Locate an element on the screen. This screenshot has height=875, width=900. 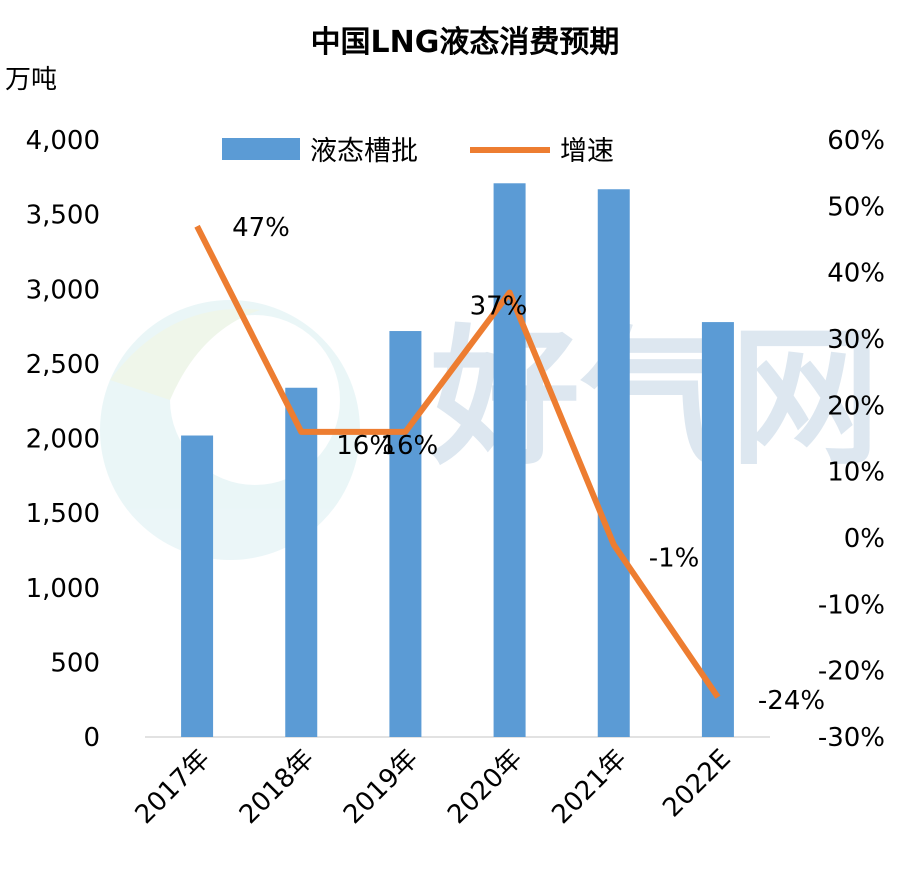
data-label: -1% is located at coordinates (674, 559).